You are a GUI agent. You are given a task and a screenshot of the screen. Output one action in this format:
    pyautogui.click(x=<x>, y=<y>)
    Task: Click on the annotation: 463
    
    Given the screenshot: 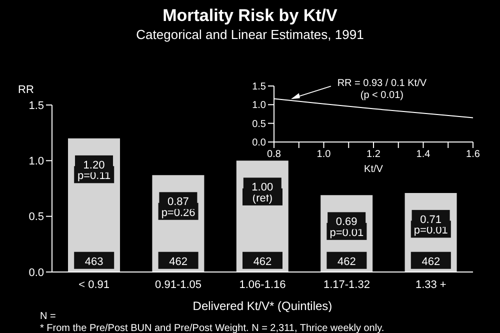 What is the action you would take?
    pyautogui.click(x=94, y=262)
    